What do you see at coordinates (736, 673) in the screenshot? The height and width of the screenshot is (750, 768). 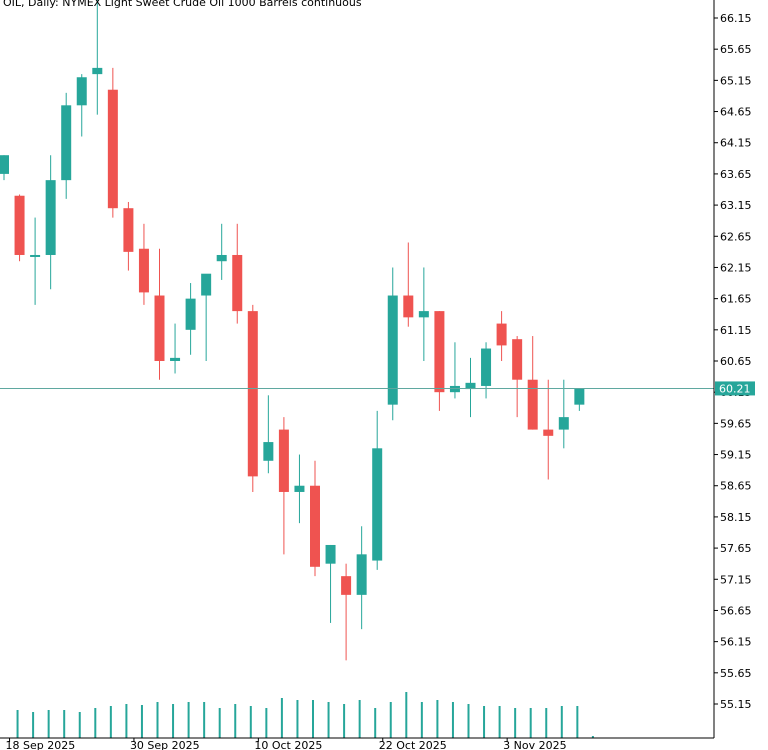 I see `price-tick-label: 55.65` at bounding box center [736, 673].